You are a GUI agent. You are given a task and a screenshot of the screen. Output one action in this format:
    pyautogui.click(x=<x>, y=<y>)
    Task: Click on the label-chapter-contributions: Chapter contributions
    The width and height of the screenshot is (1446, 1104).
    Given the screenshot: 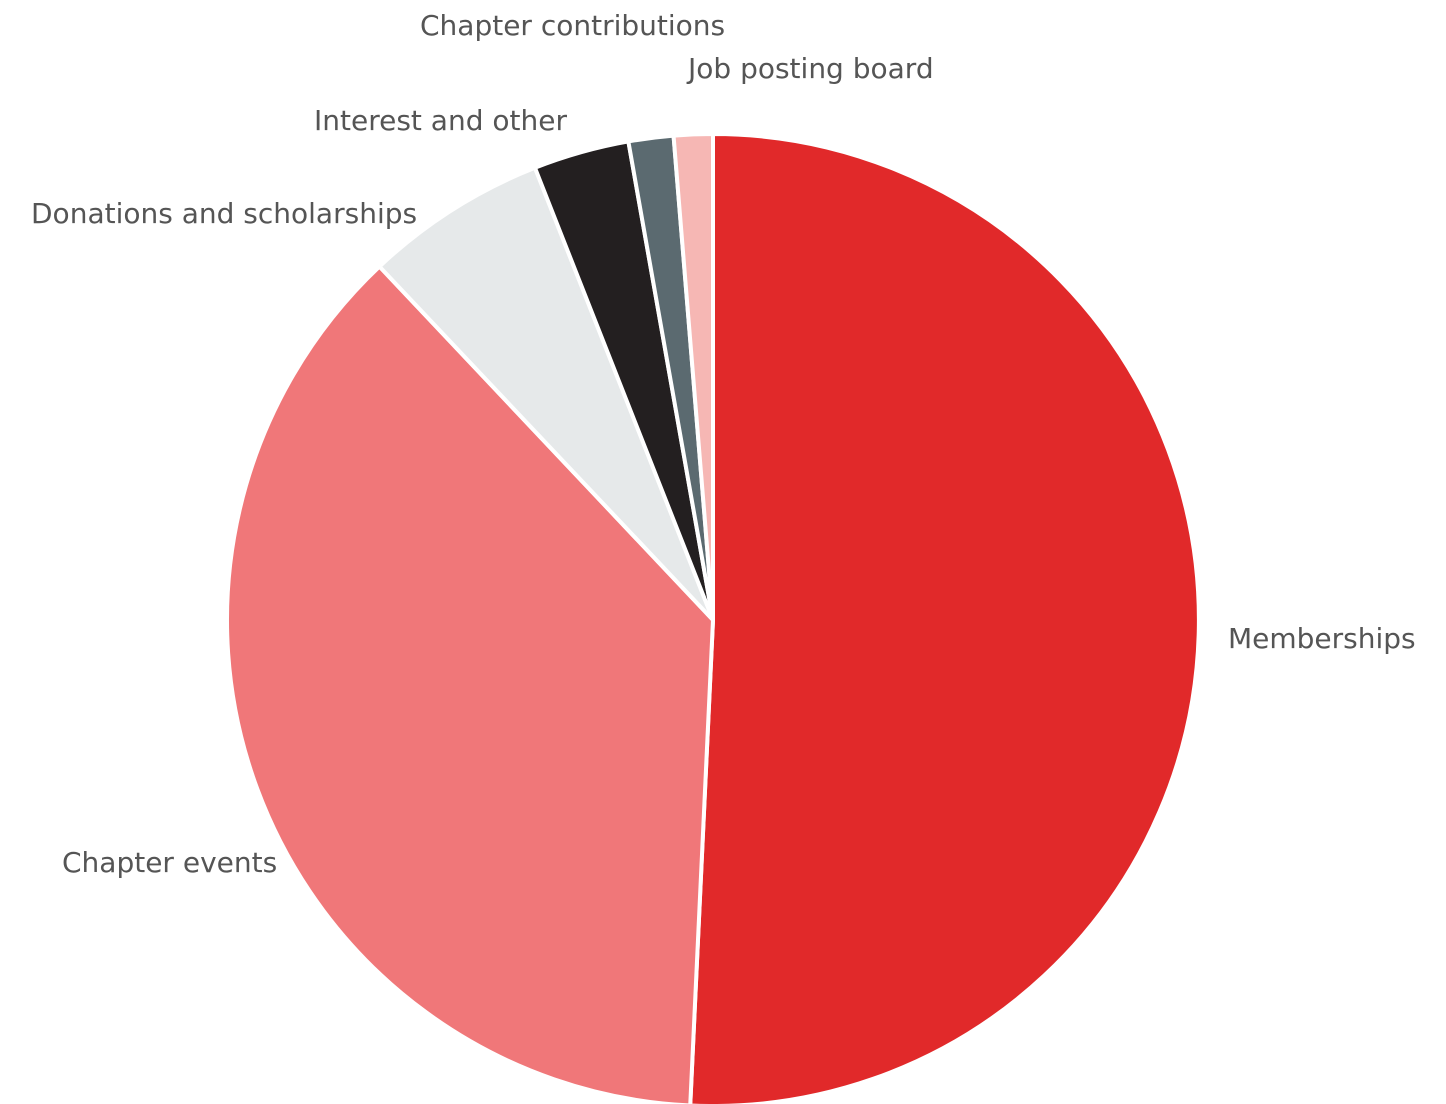 What is the action you would take?
    pyautogui.click(x=572, y=25)
    